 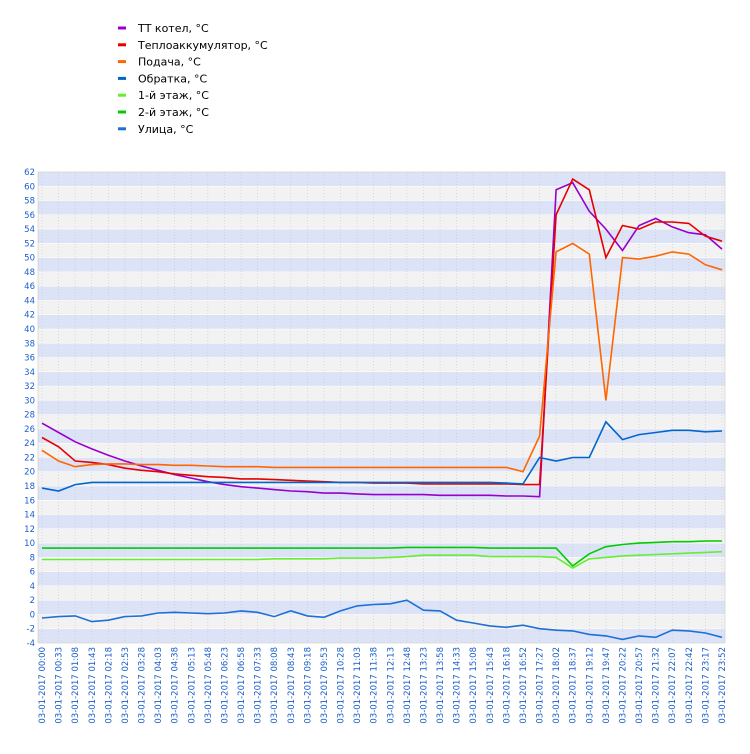 I want to click on x-tick-label: 03-01-2017 22:42, so click(x=690, y=685).